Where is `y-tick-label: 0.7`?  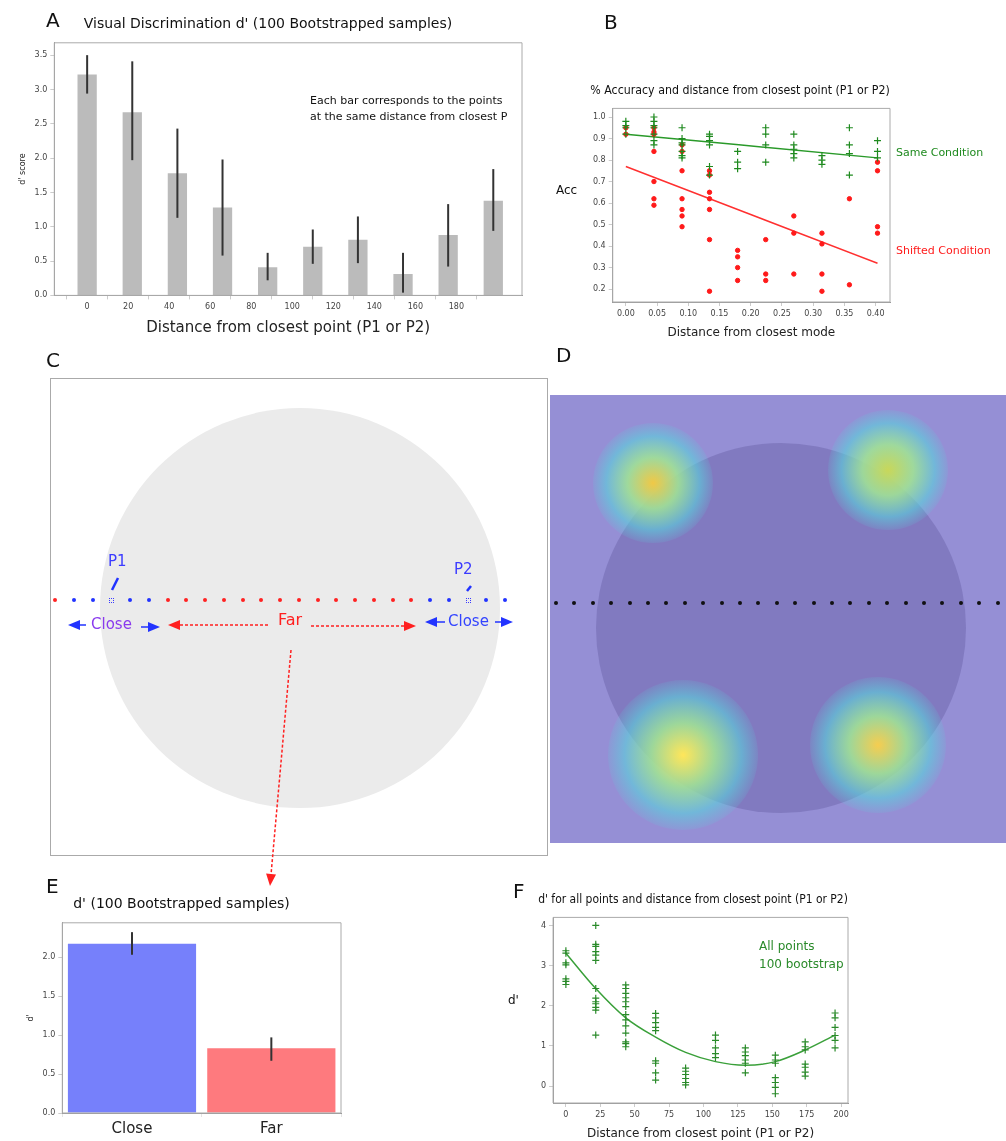
y-tick-label: 0.7 is located at coordinates (599, 181).